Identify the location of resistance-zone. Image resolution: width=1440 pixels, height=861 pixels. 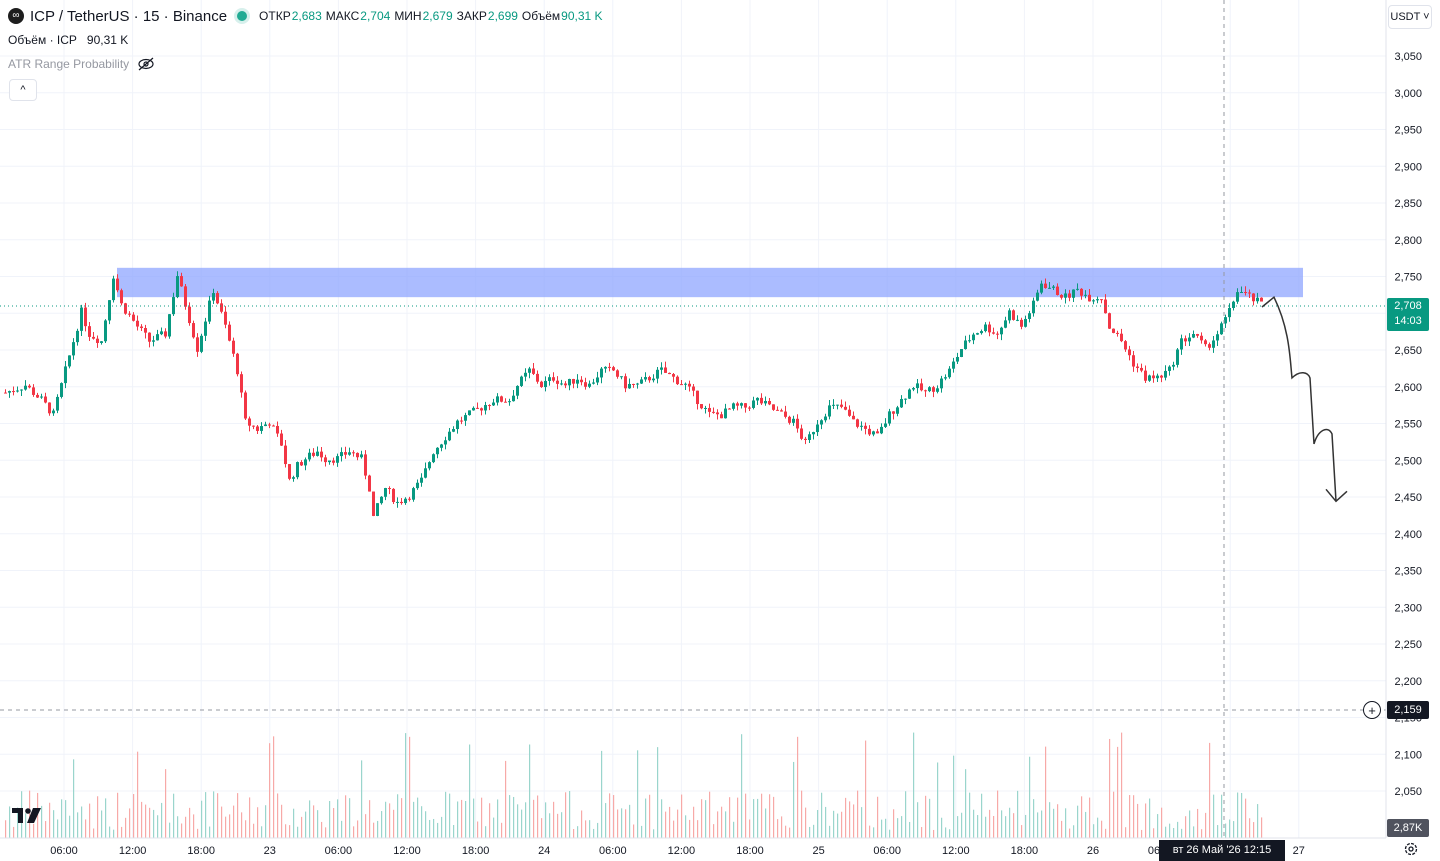
(710, 282).